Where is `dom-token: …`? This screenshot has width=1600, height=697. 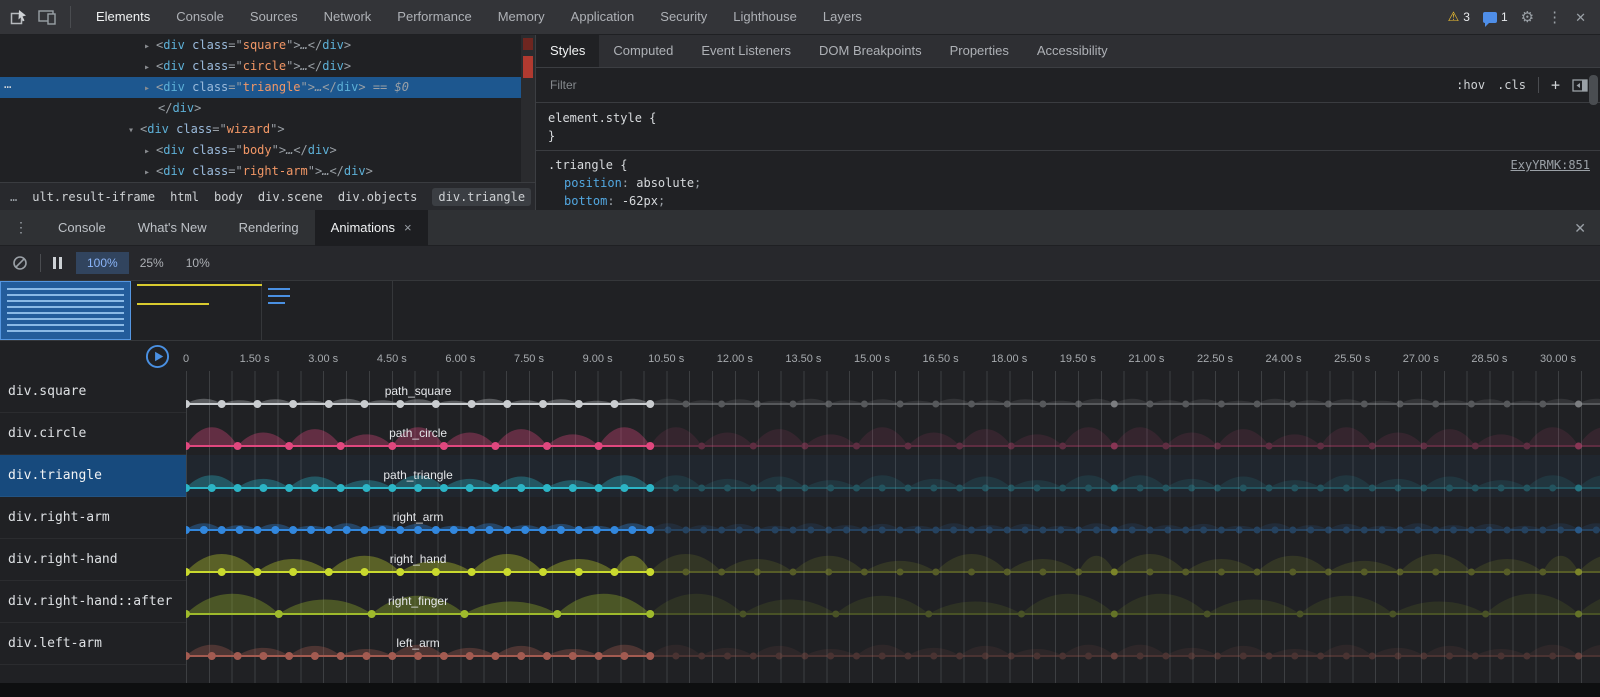
dom-token: … is located at coordinates (326, 171).